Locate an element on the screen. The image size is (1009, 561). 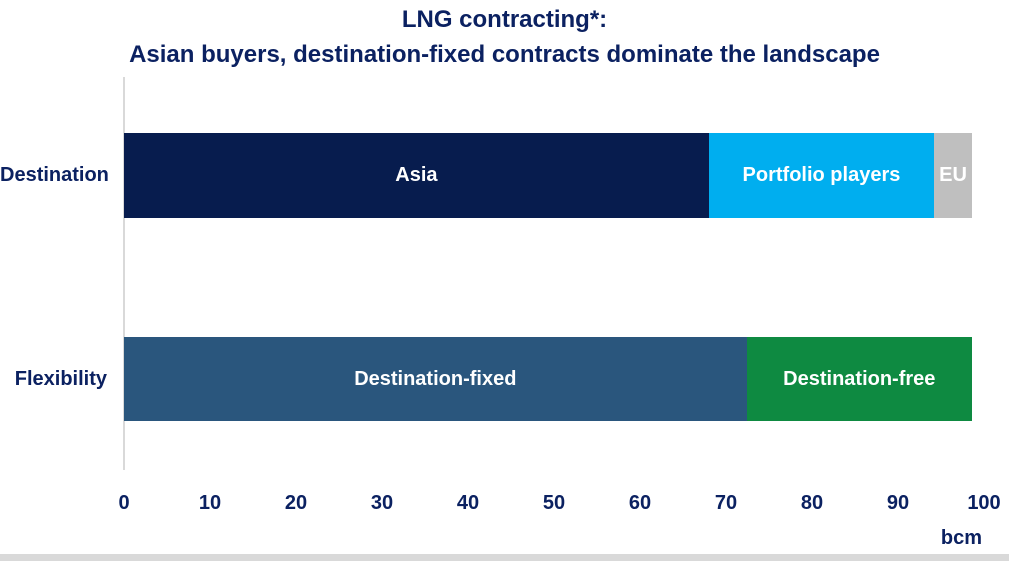
x-tick-60: 60 is located at coordinates (640, 503).